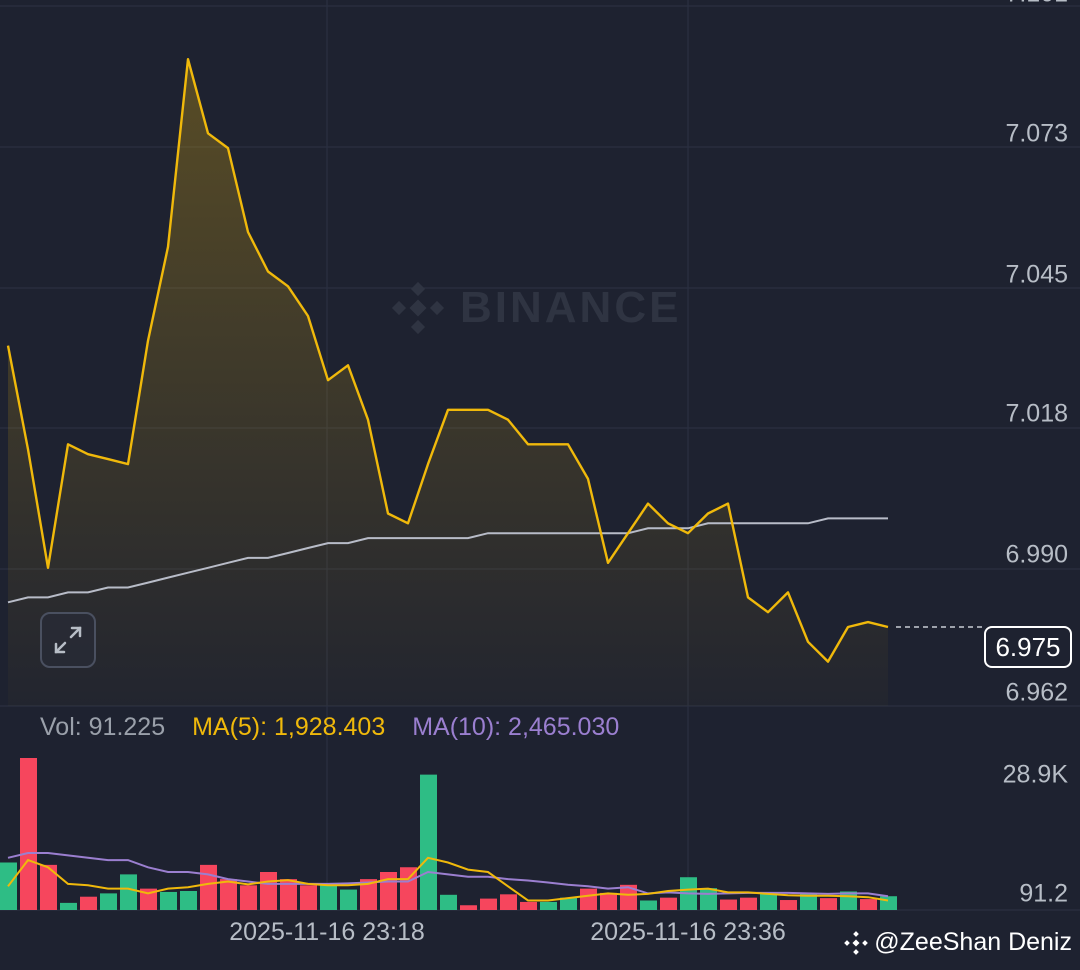  I want to click on price-tick: 7.073, so click(1036, 133).